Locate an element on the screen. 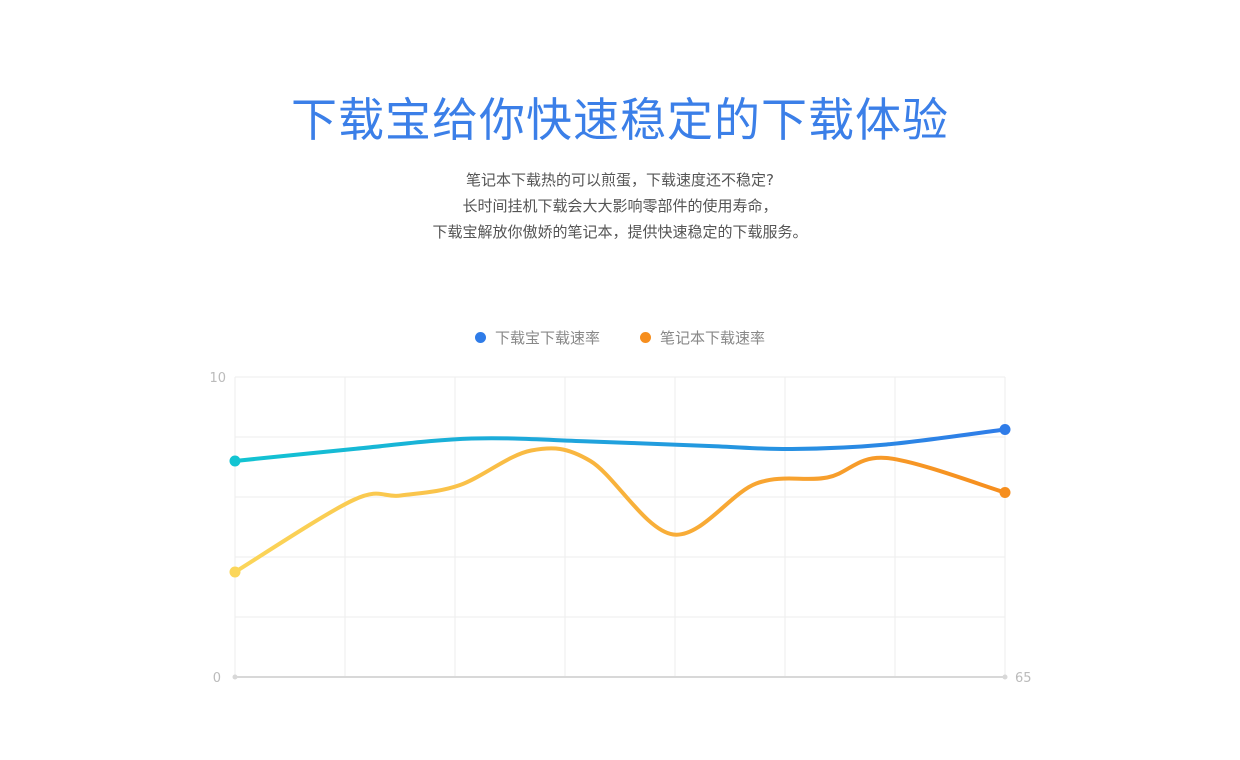 The width and height of the screenshot is (1240, 760). hero-line-1: 笔记本下载热的可以煎蛋，下载速度还不稳定? is located at coordinates (620, 180).